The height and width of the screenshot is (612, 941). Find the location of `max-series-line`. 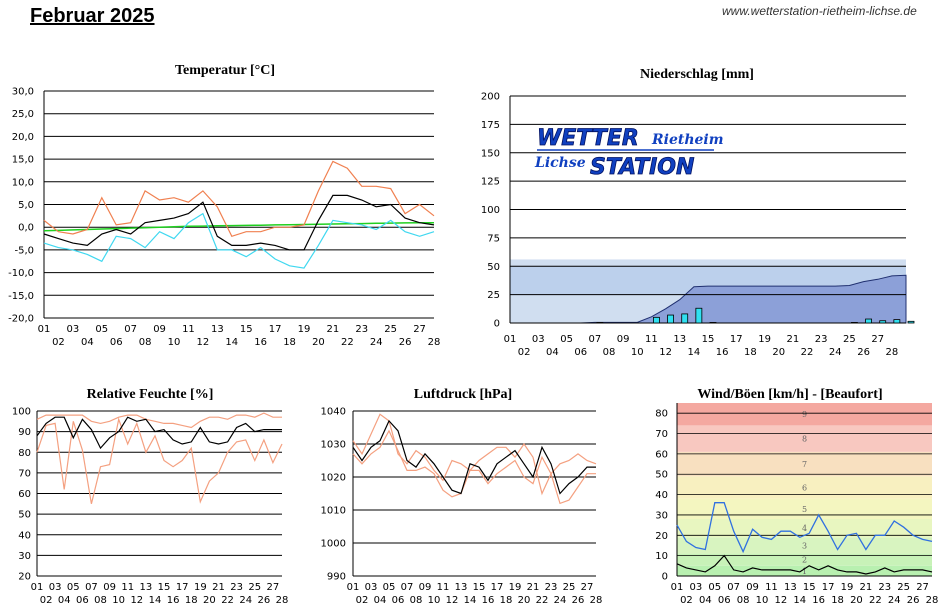

max-series-line is located at coordinates (474, 454).